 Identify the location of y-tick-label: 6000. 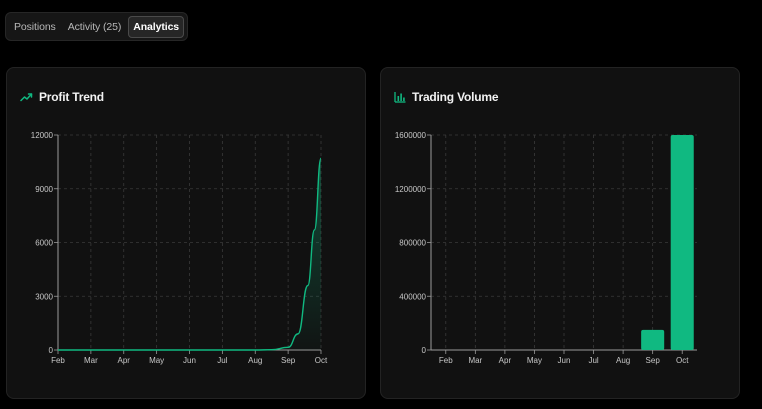
(44, 243).